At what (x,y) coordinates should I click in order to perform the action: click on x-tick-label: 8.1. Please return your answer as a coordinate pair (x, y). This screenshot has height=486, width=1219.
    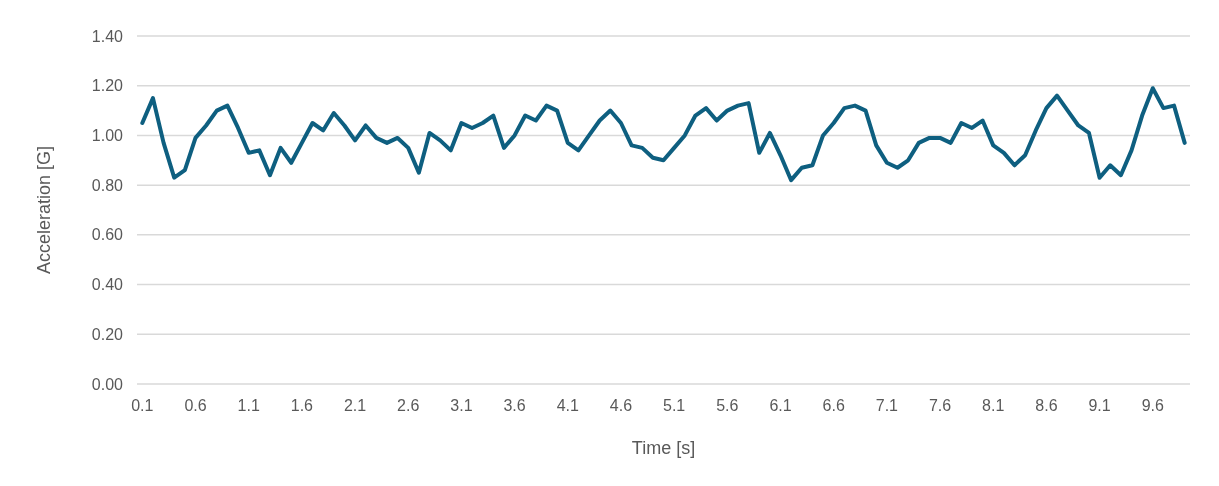
    Looking at the image, I should click on (993, 405).